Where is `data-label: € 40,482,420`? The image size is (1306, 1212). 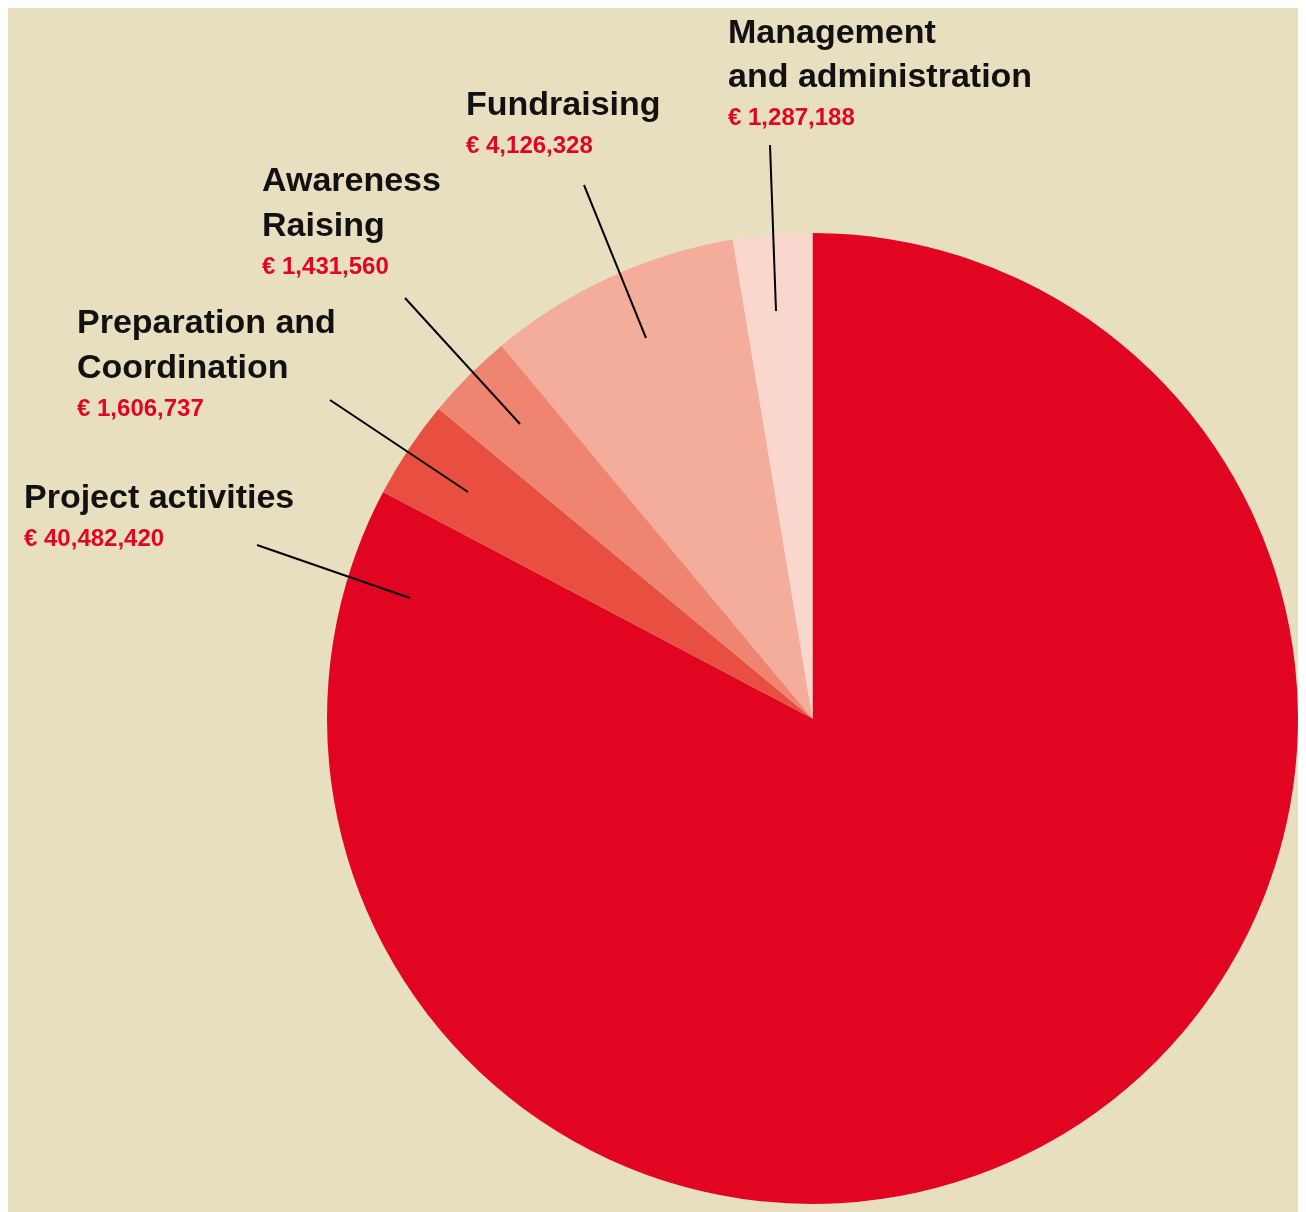 data-label: € 40,482,420 is located at coordinates (94, 537).